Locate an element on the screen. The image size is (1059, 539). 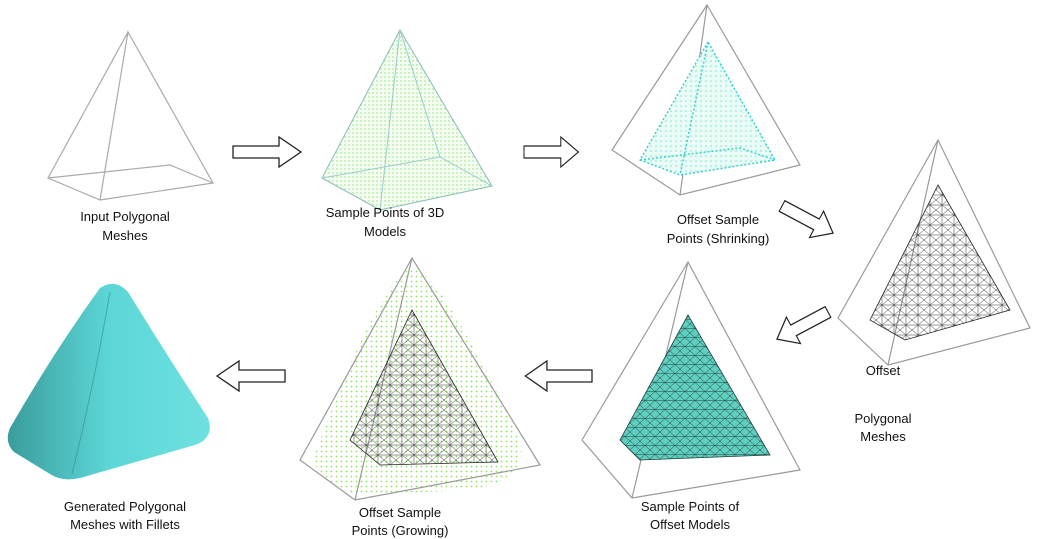
label: Sample Points of 3D is located at coordinates (385, 212).